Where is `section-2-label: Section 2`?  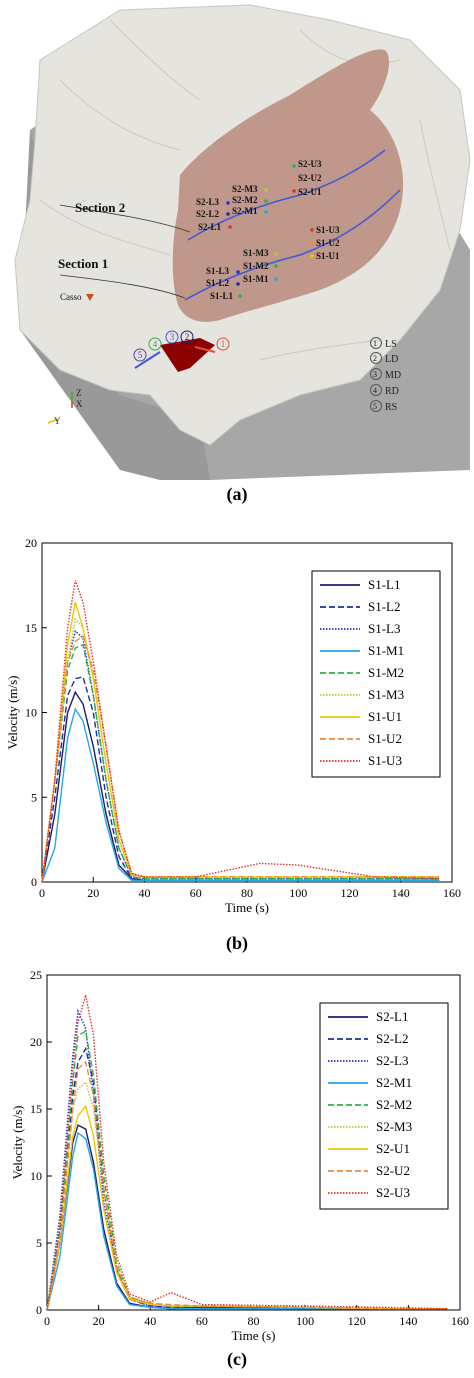 section-2-label: Section 2 is located at coordinates (100, 207).